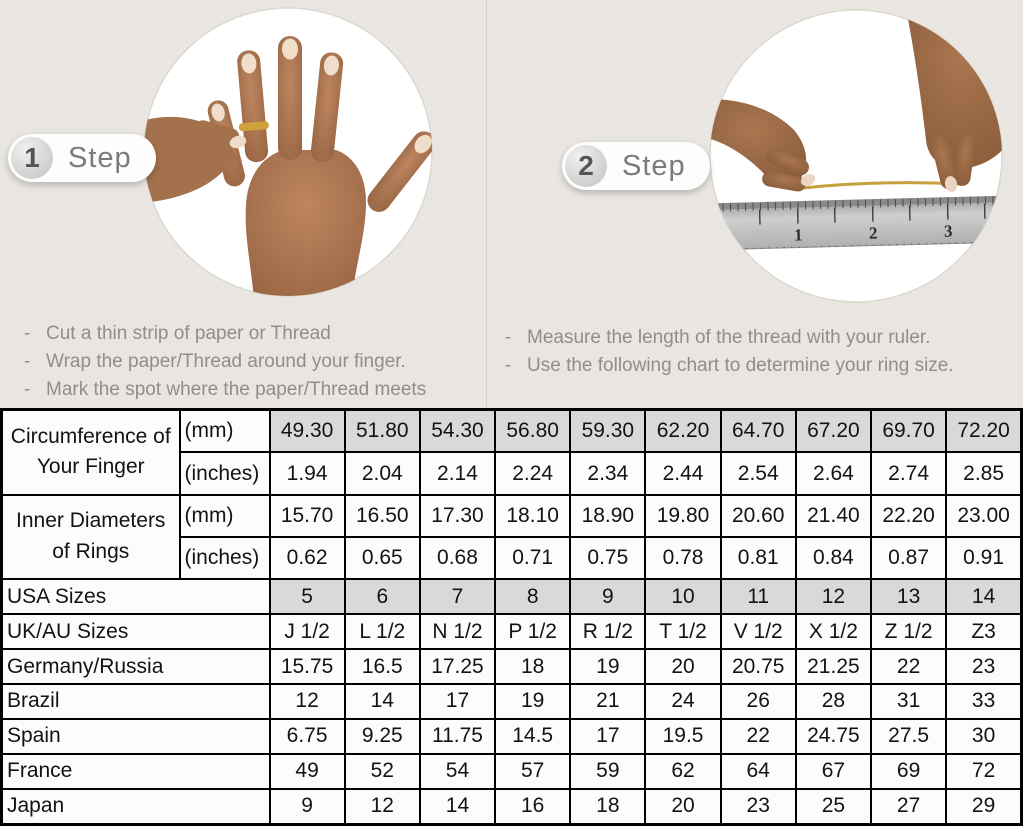 Image resolution: width=1023 pixels, height=826 pixels. I want to click on step2-badge: 2 Step, so click(636, 166).